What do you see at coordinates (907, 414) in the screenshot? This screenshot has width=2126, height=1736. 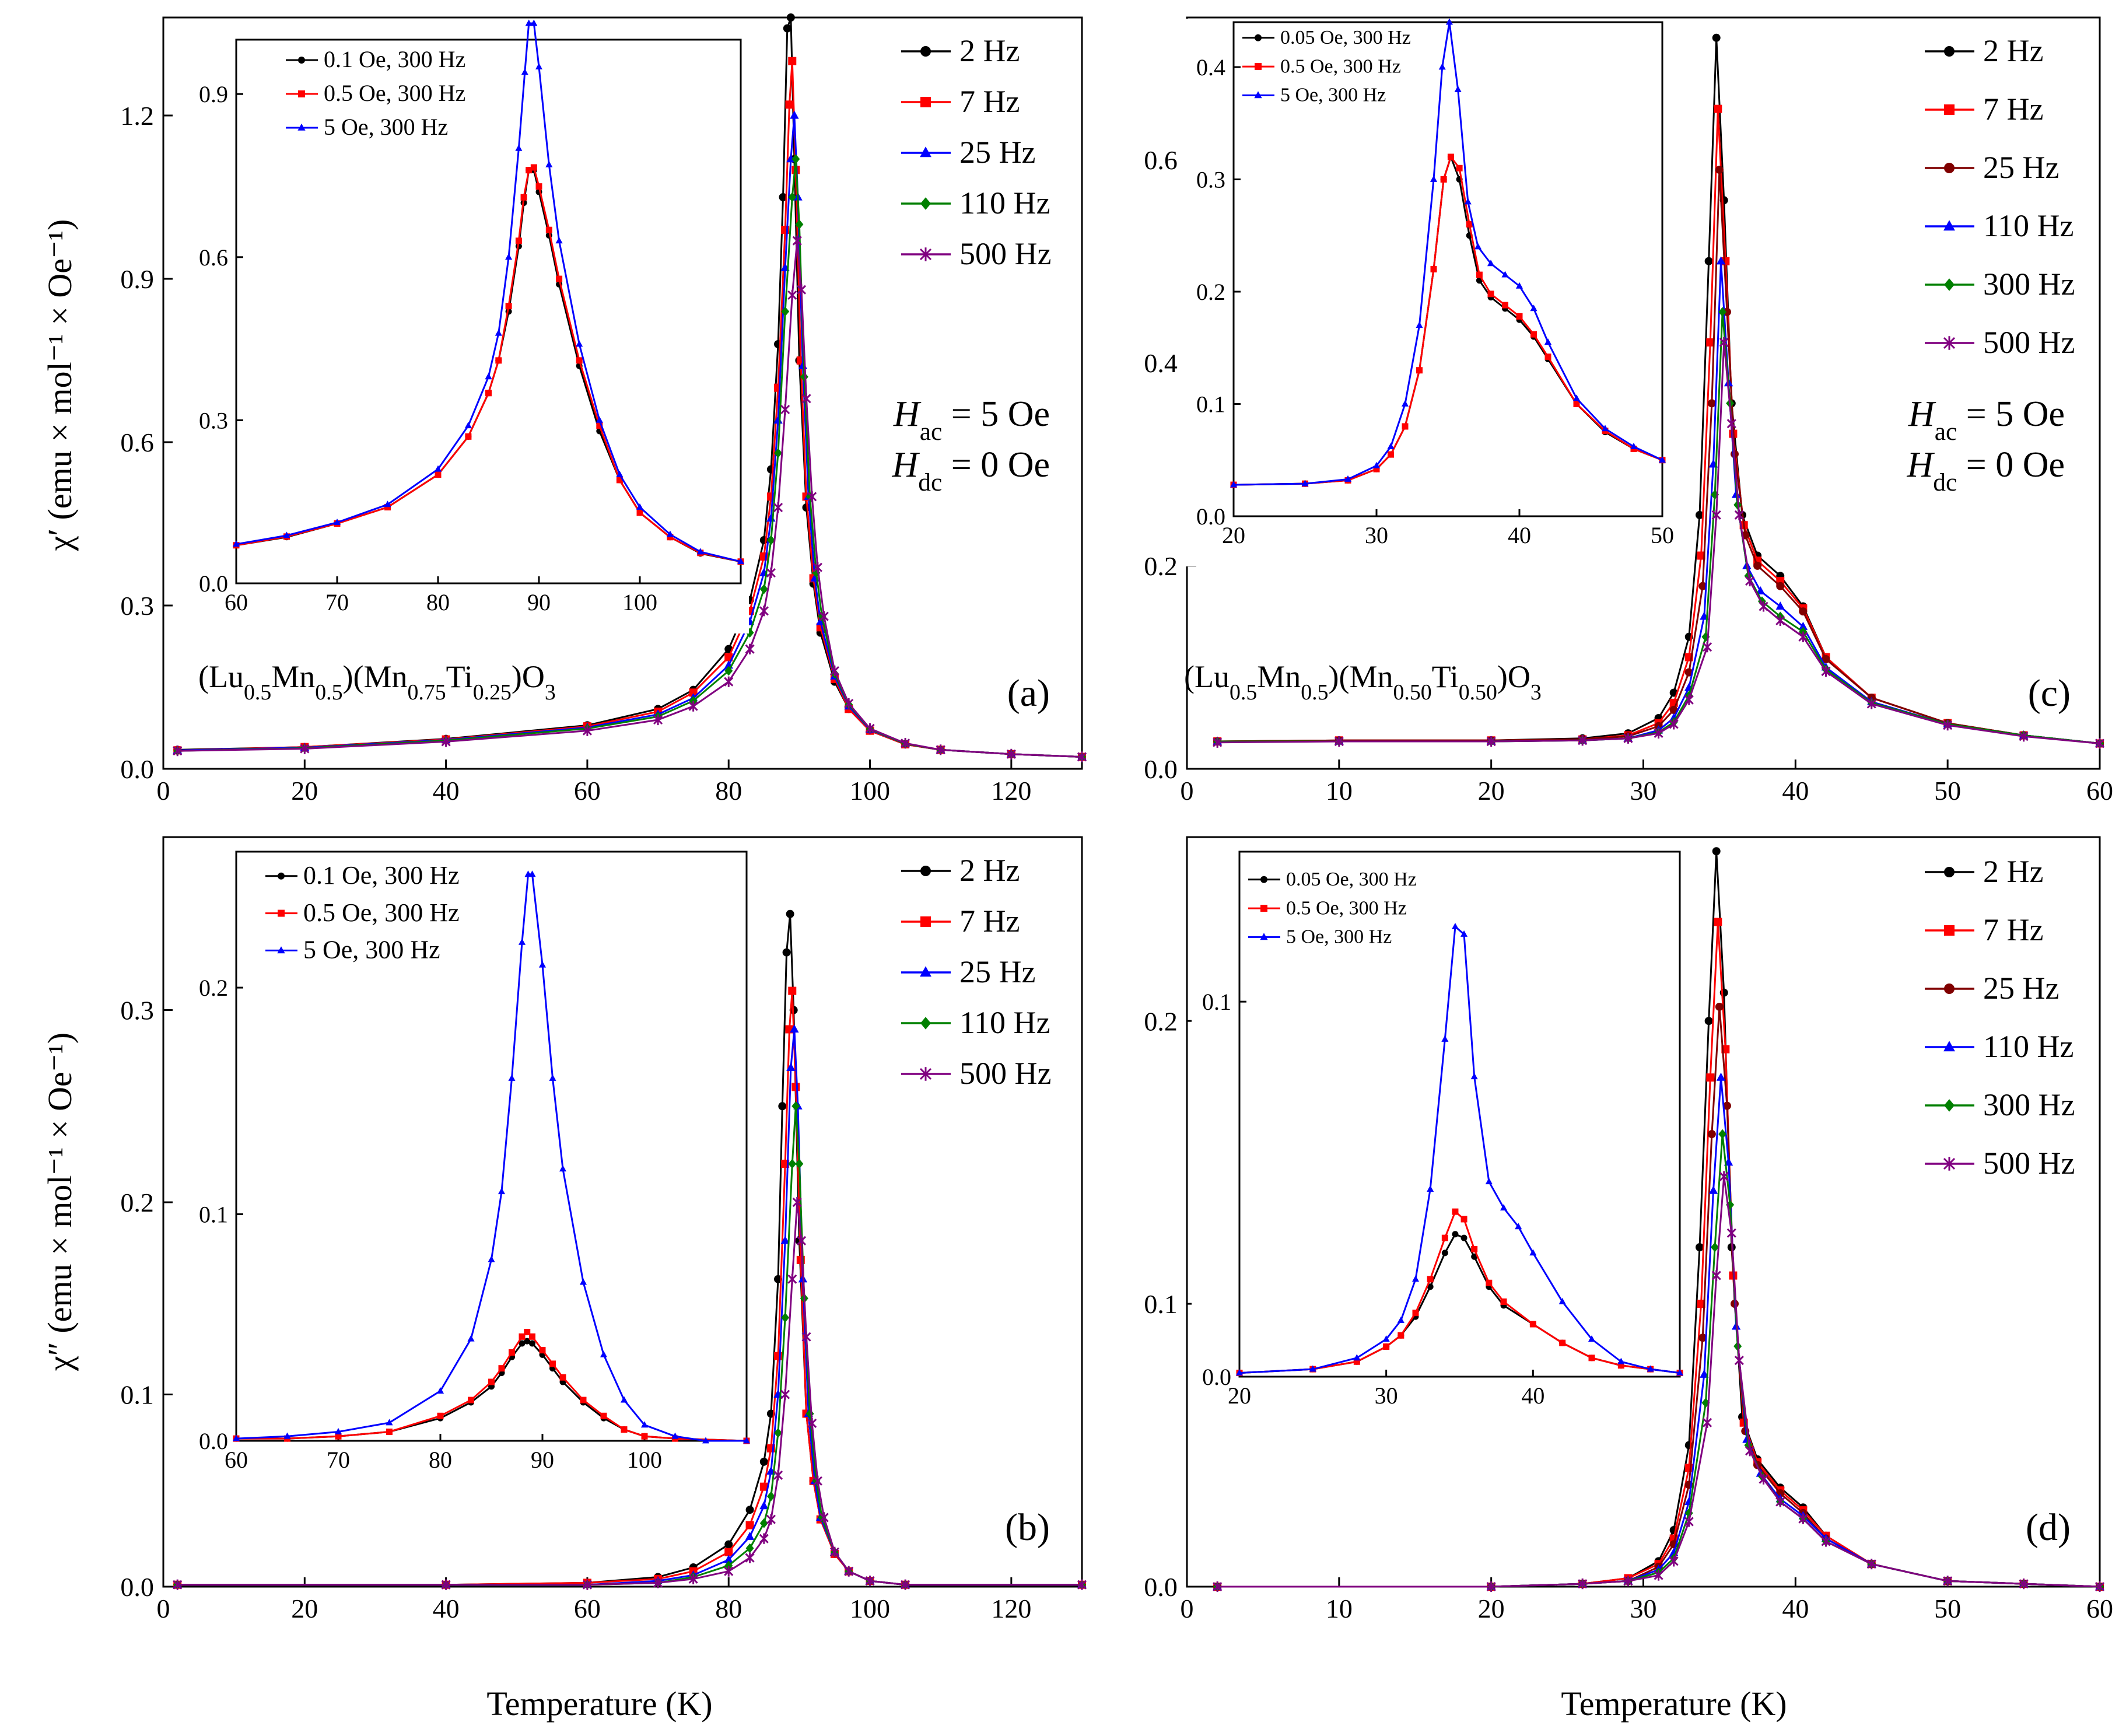 I see `text-part: H` at bounding box center [907, 414].